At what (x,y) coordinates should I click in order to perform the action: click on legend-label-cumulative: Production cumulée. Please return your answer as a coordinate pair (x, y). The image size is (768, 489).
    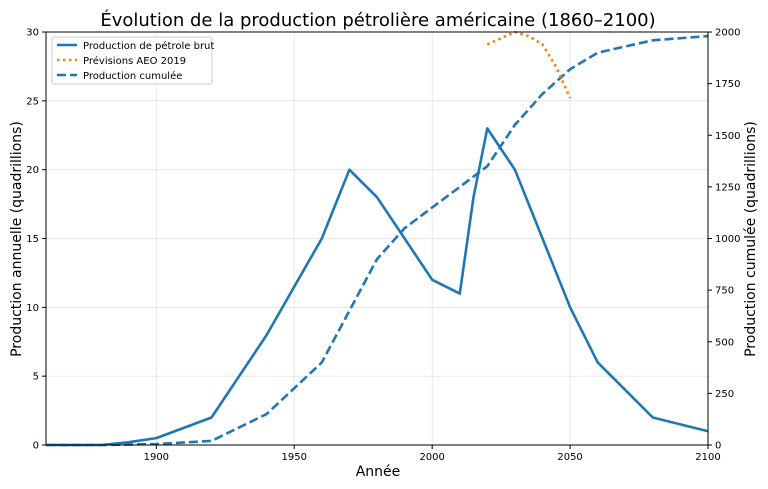
    Looking at the image, I should click on (132, 76).